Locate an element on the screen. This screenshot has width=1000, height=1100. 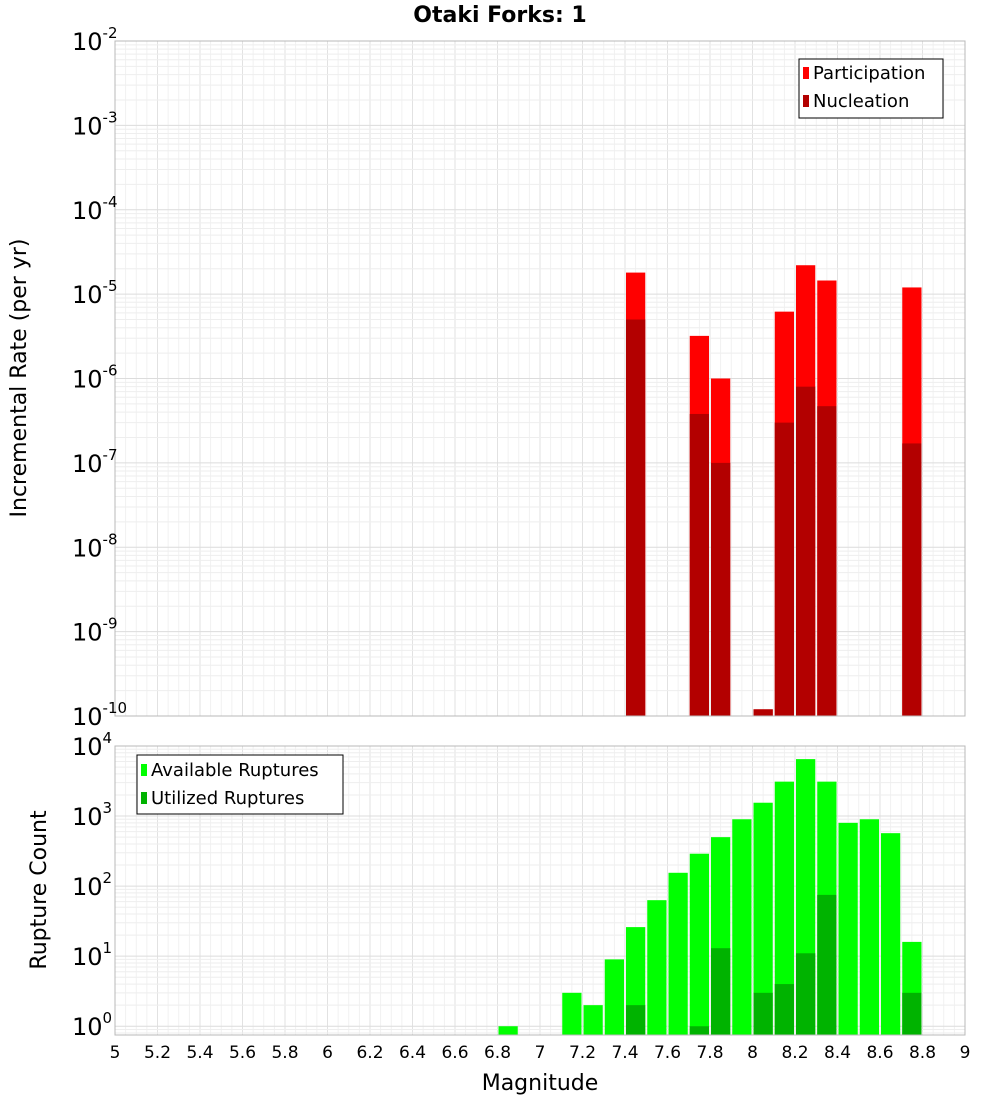
top-y-axis-label: Incremental Rate (per yr) is located at coordinates (19, 378).